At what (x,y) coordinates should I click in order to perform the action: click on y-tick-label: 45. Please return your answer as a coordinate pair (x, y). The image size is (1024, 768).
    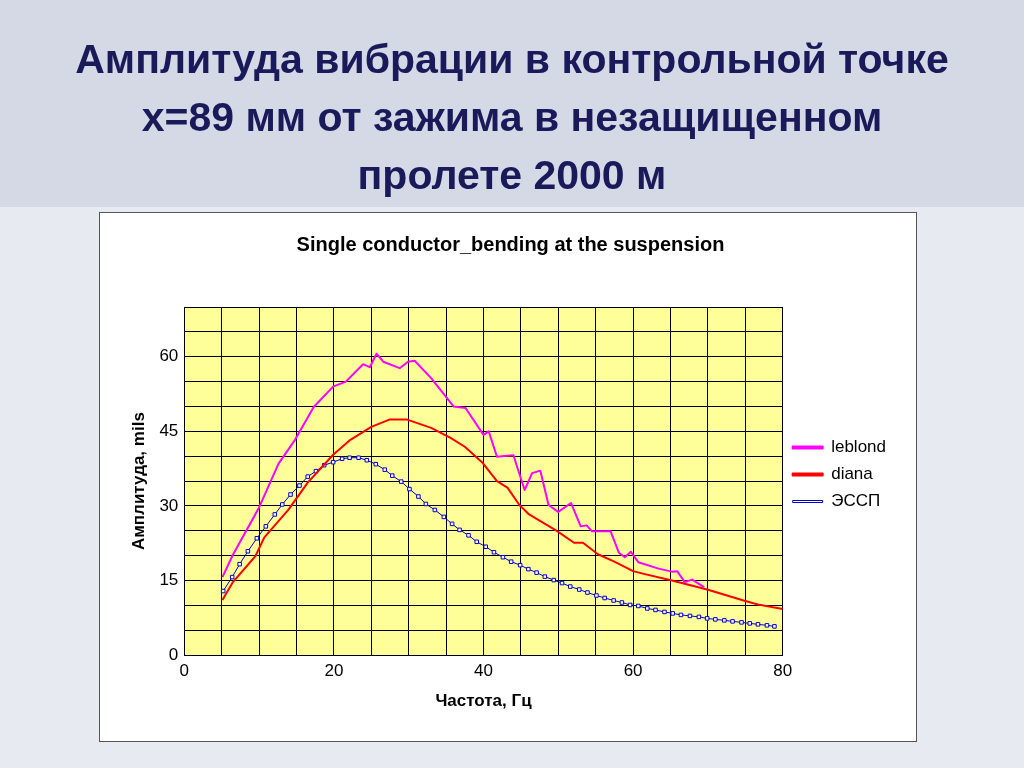
    Looking at the image, I should click on (169, 431).